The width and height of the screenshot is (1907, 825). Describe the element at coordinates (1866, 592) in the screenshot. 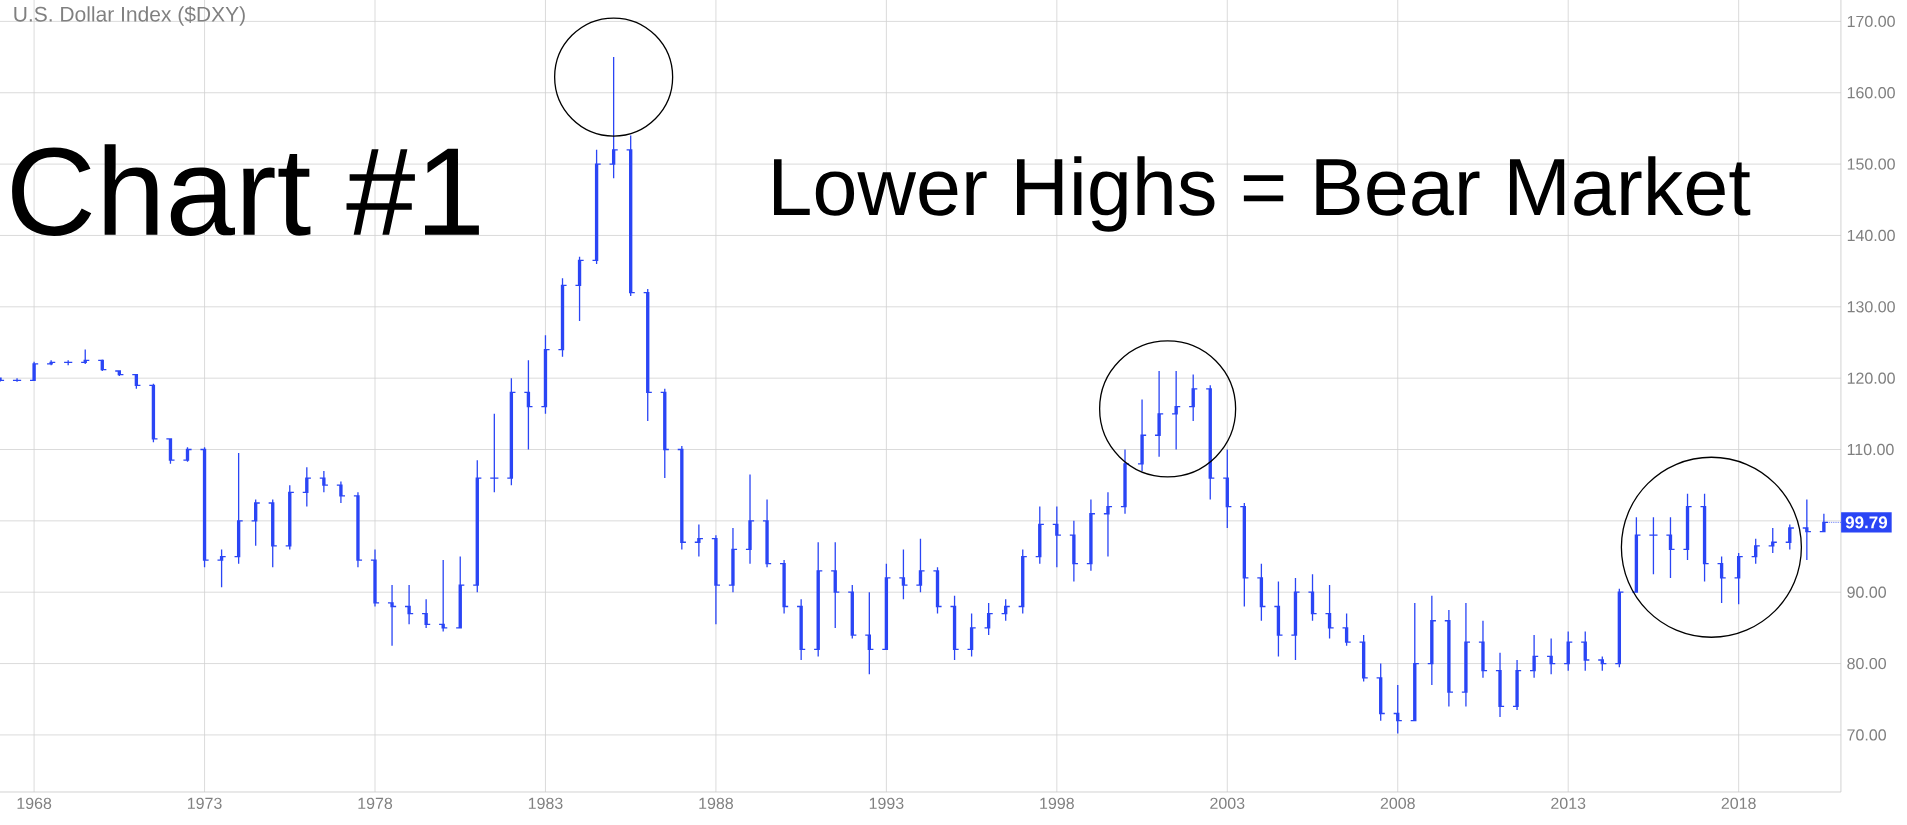

I see `y-tick-label: 90.00` at that location.